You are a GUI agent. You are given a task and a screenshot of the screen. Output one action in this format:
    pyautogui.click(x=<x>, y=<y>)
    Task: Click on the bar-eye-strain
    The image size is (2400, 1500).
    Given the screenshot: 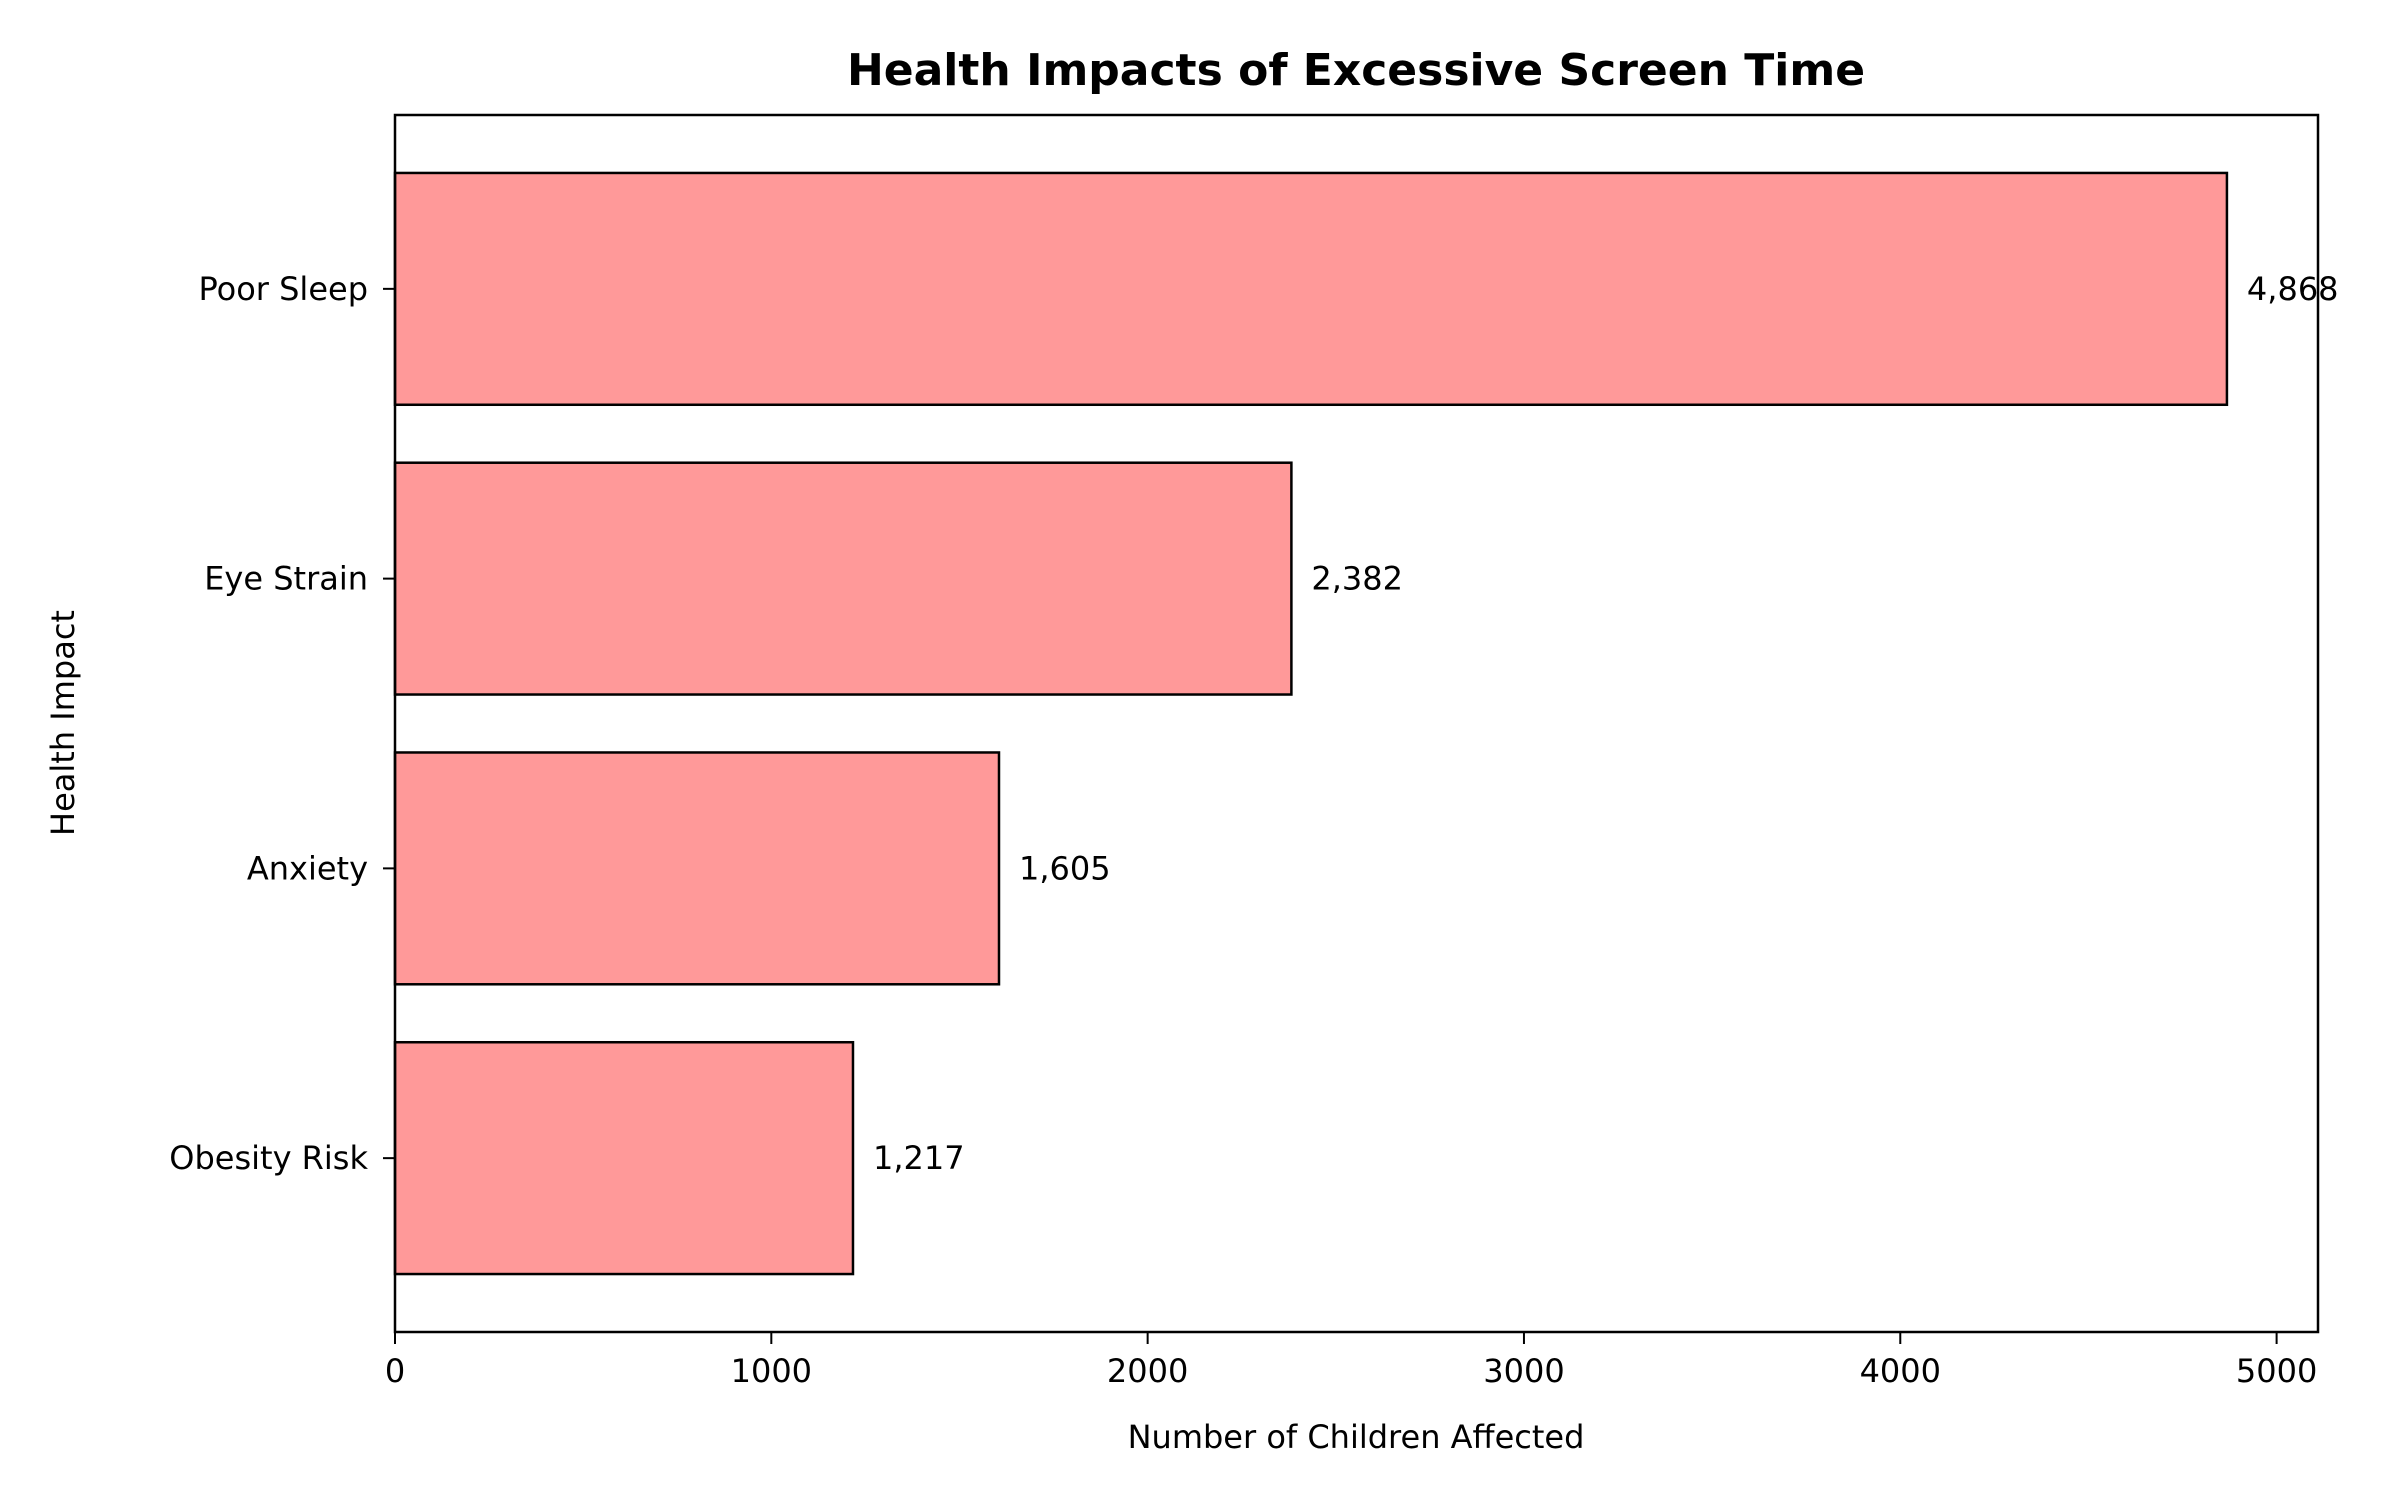 What is the action you would take?
    pyautogui.click(x=843, y=578)
    